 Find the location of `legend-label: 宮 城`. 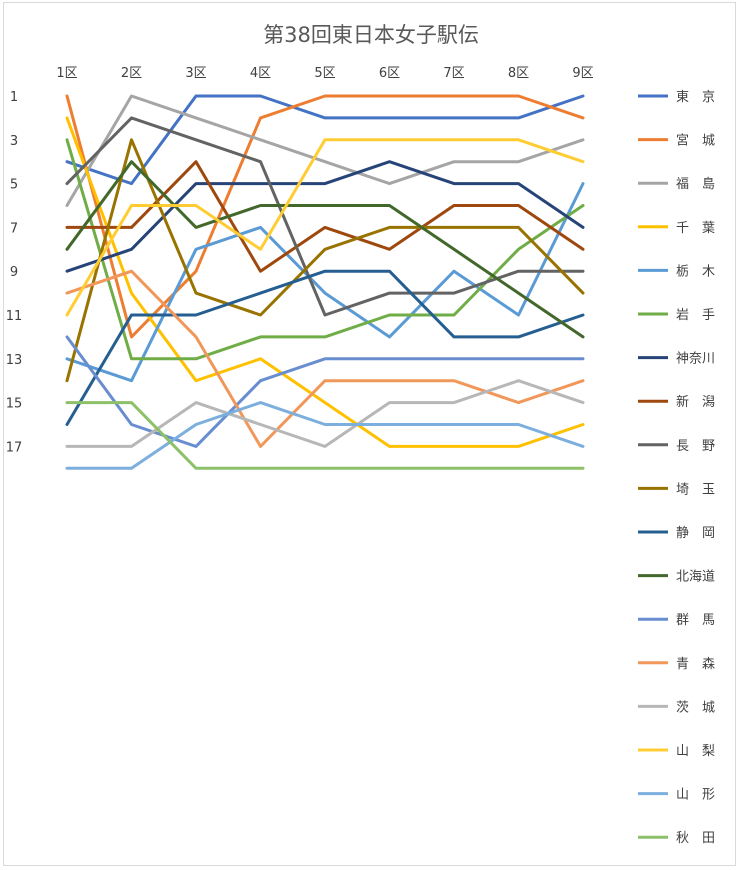

legend-label: 宮 城 is located at coordinates (695, 141).